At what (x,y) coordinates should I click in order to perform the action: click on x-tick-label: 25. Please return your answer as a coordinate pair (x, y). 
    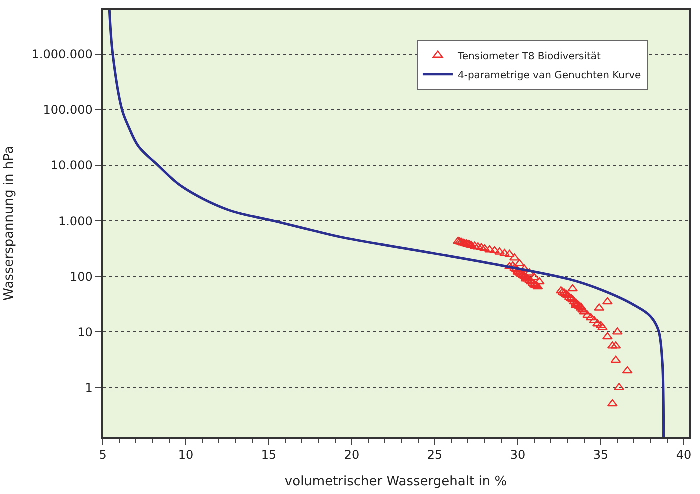
    Looking at the image, I should click on (435, 455).